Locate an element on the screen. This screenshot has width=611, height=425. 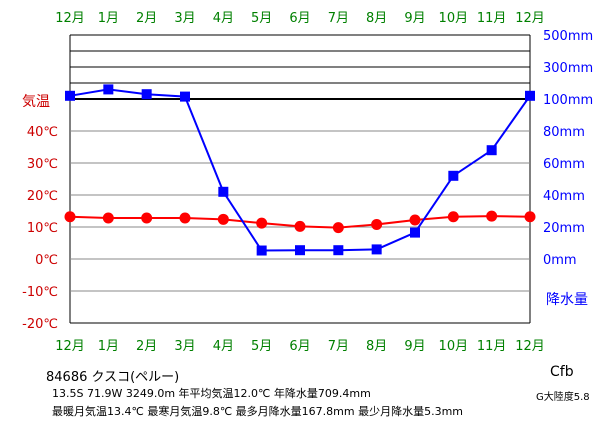
month-label-bottom: 3月 is located at coordinates (184, 346).